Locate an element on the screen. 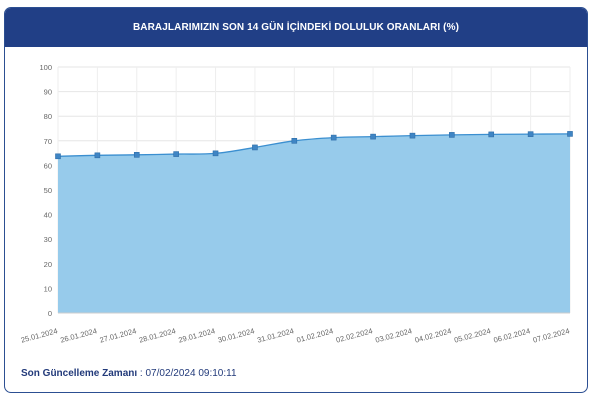 This screenshot has height=400, width=593. y-tick-label: 50 is located at coordinates (48, 190).